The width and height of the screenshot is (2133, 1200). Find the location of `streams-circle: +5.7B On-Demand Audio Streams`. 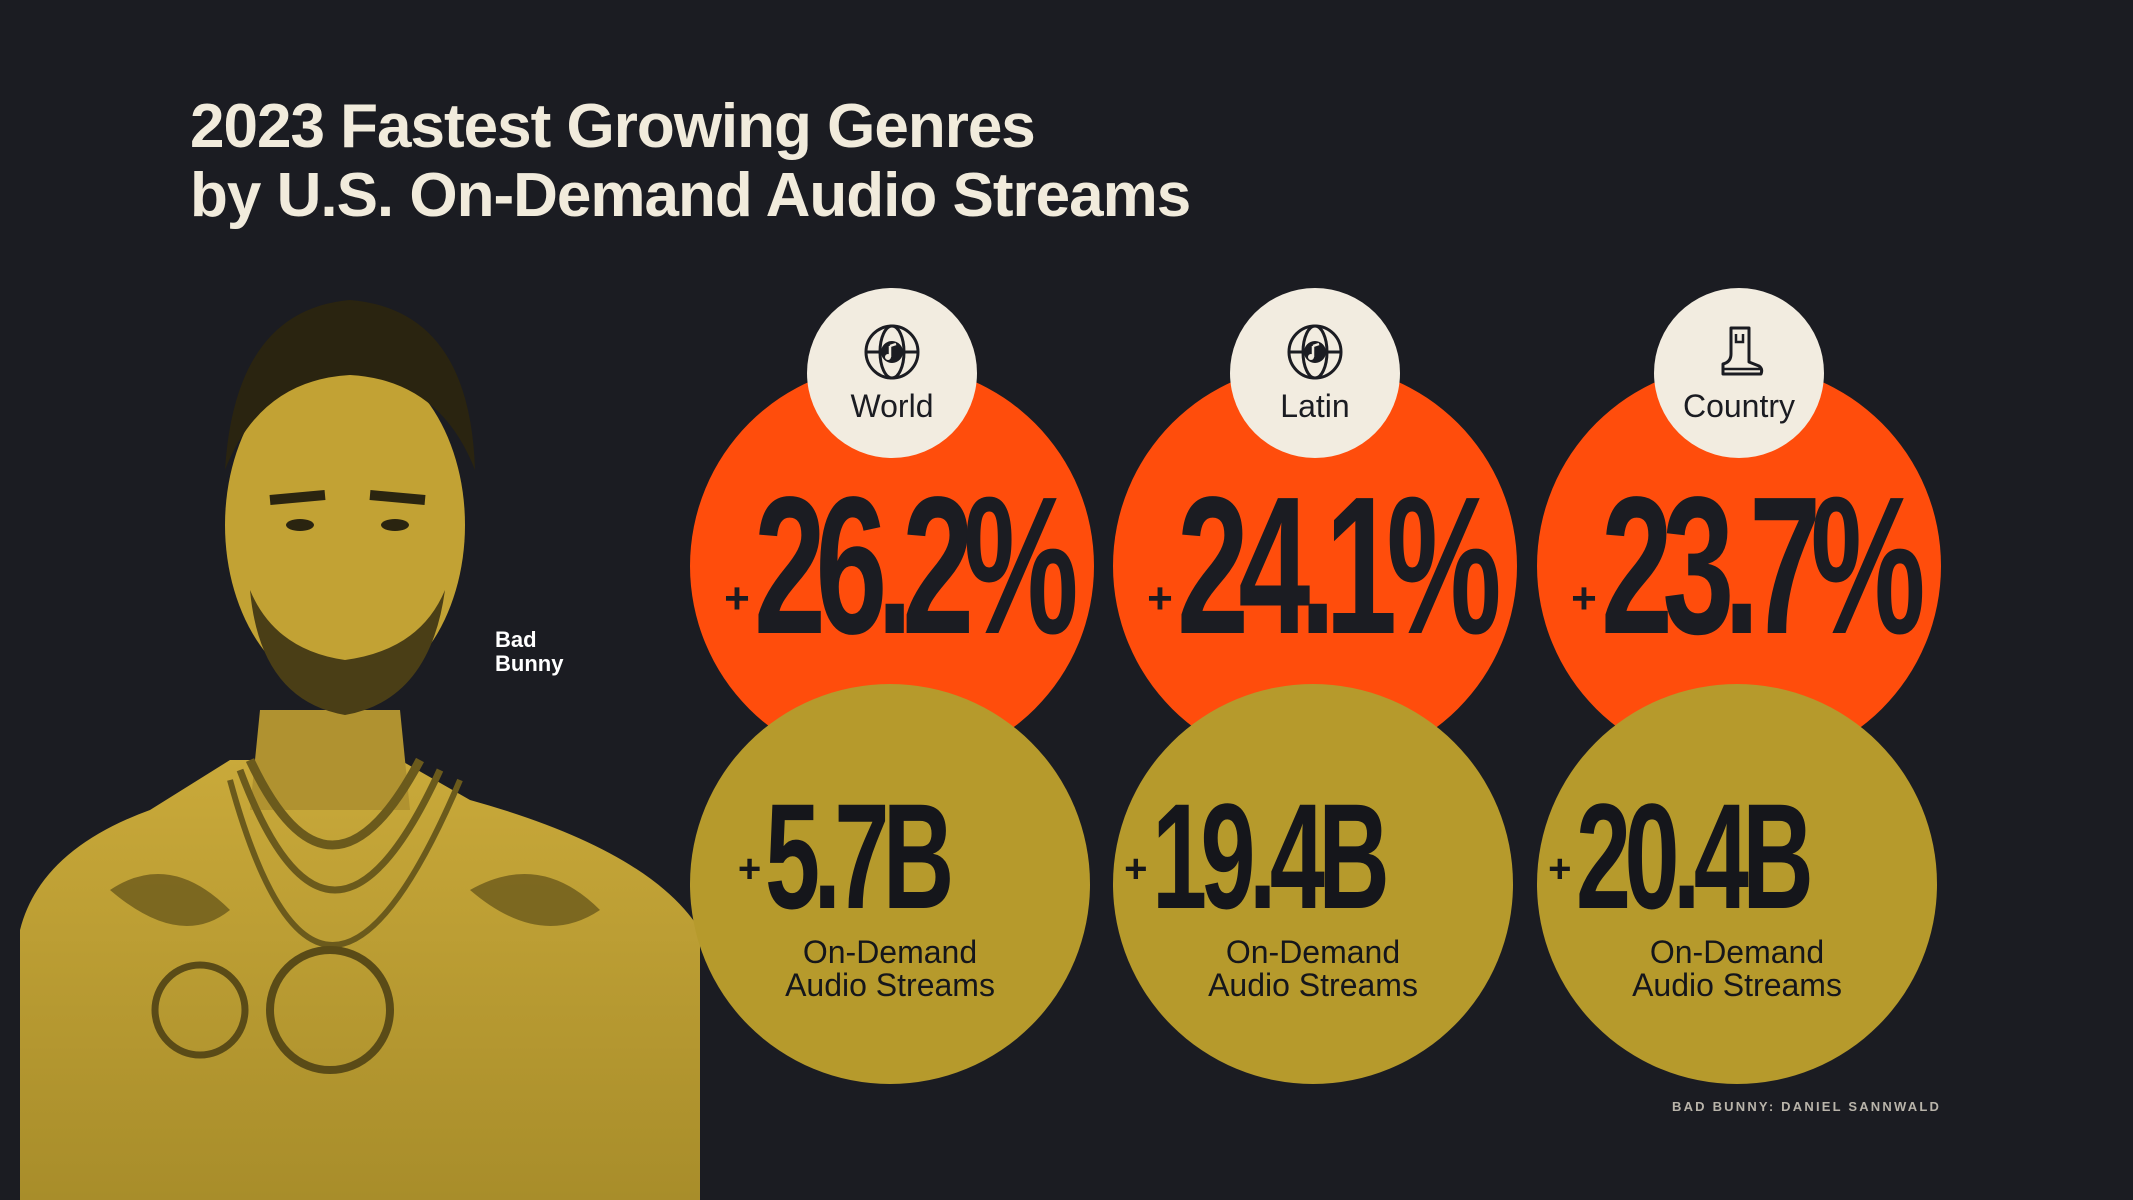

streams-circle: +5.7B On-Demand Audio Streams is located at coordinates (890, 884).